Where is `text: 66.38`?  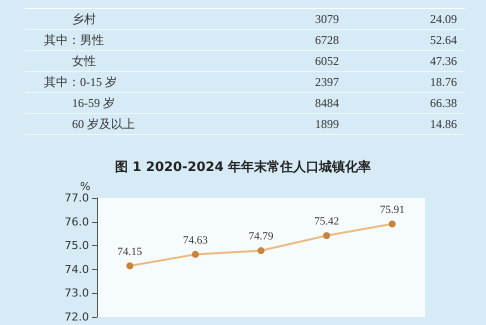 text: 66.38 is located at coordinates (443, 103).